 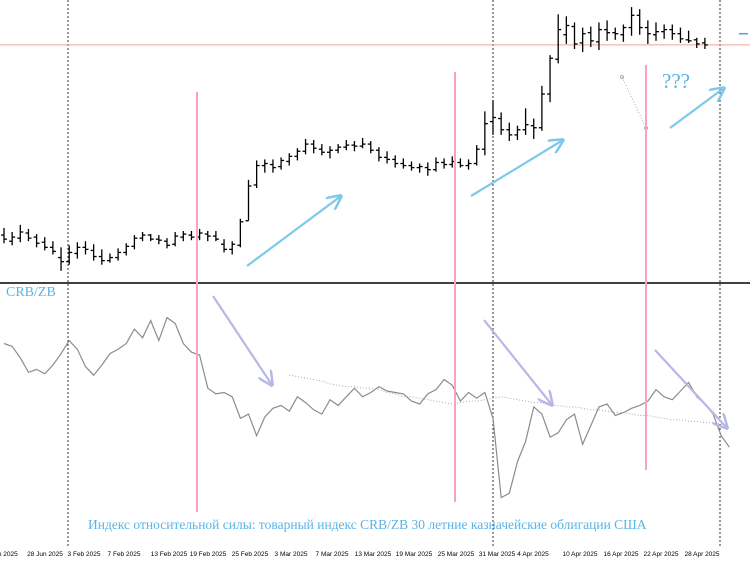 What do you see at coordinates (579, 554) in the screenshot?
I see `x-tick-label: 10 Apr 2025` at bounding box center [579, 554].